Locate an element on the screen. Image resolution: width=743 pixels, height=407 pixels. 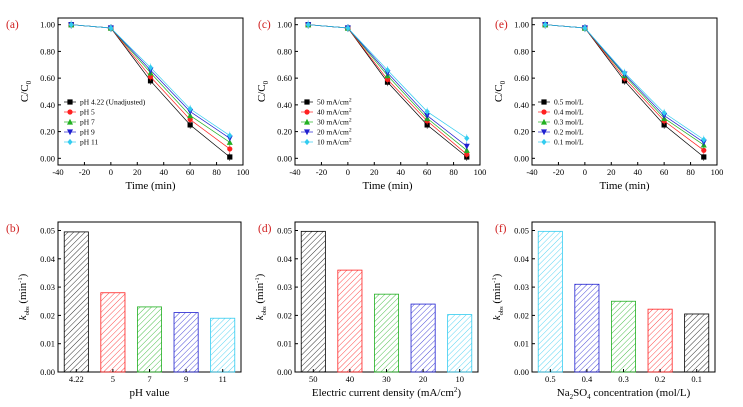
x-tick-label: 10 is located at coordinates (459, 379).